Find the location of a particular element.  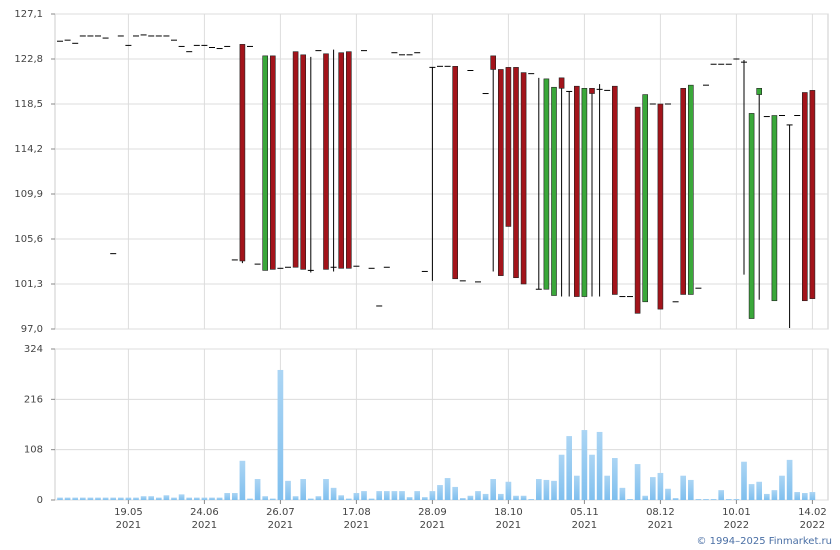

y-tick-label: 101,3 is located at coordinates (28, 284).